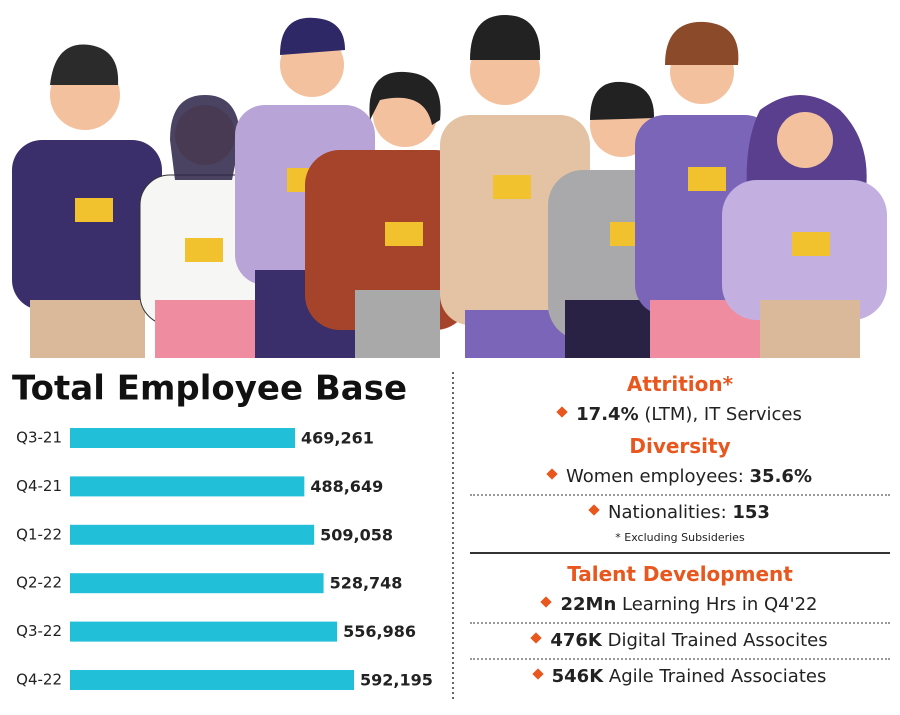  What do you see at coordinates (87, 225) in the screenshot?
I see `person-body` at bounding box center [87, 225].